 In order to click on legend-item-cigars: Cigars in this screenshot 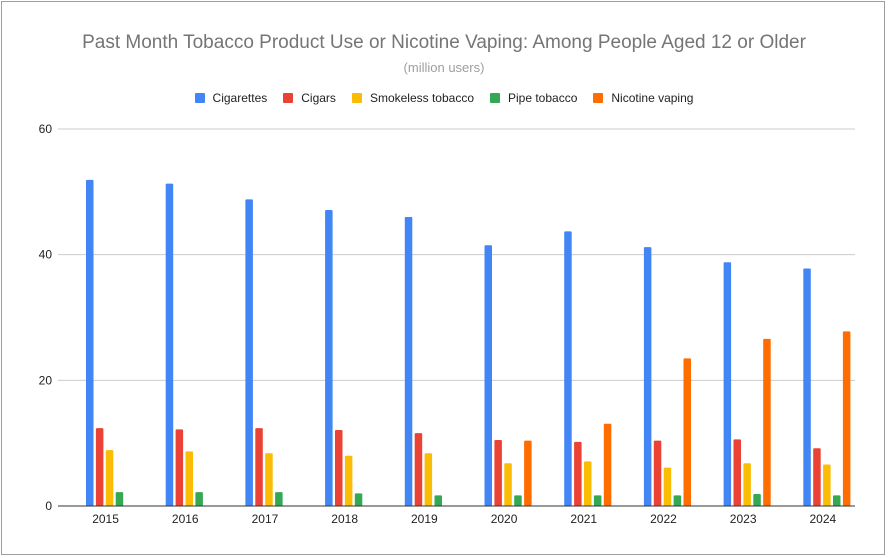, I will do `click(309, 98)`.